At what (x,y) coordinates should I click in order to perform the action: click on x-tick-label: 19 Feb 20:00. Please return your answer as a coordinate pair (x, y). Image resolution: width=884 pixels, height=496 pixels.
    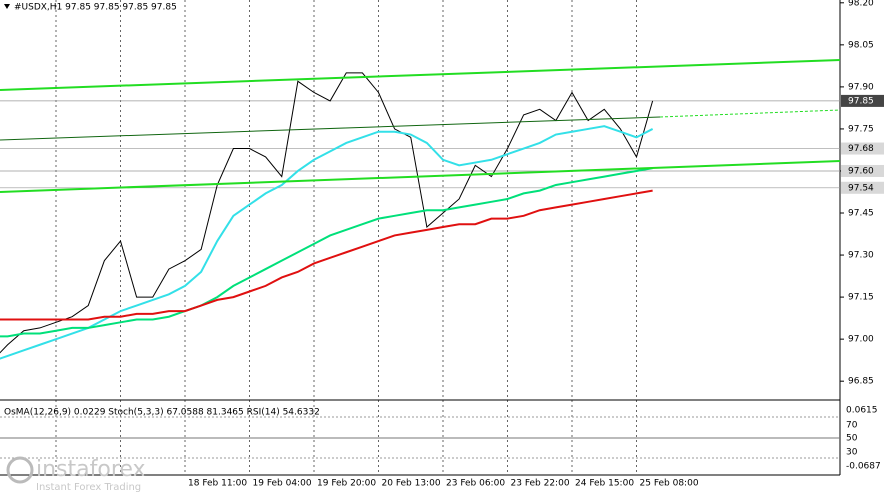
    Looking at the image, I should click on (346, 484).